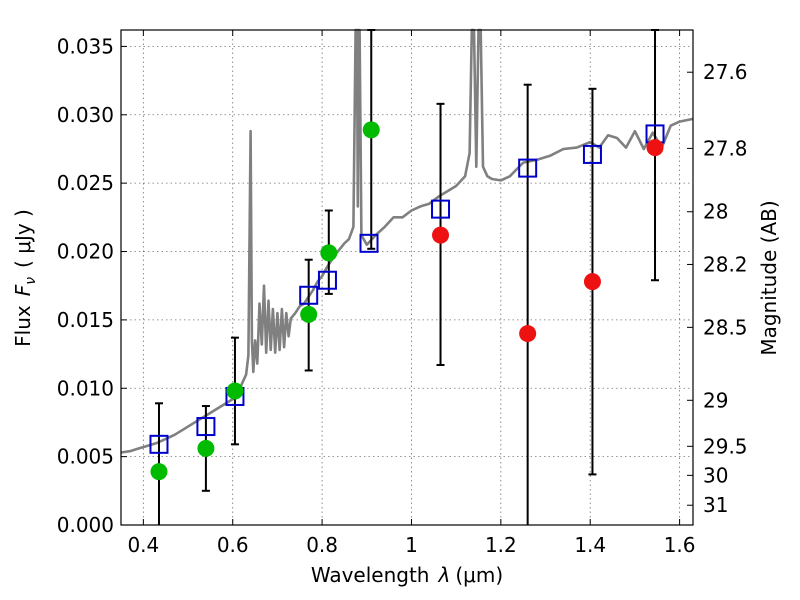  I want to click on y2-axis-label: Magnitude (AB), so click(769, 277).